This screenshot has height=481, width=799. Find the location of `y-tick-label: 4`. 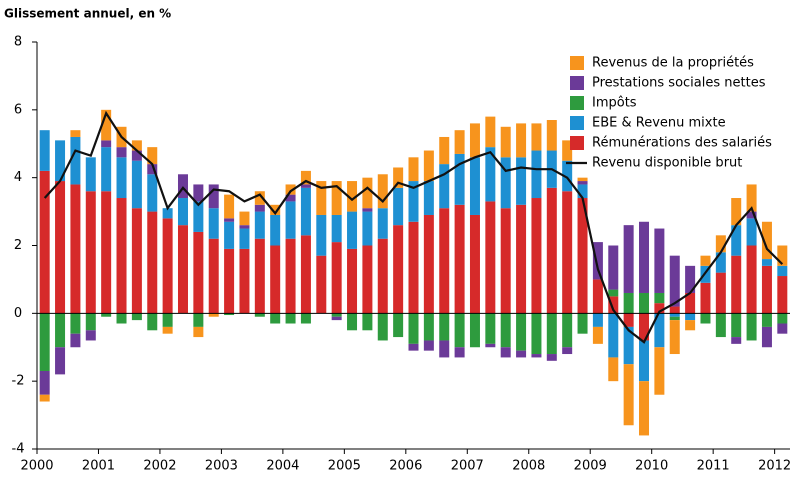

y-tick-label: 4 is located at coordinates (18, 177).